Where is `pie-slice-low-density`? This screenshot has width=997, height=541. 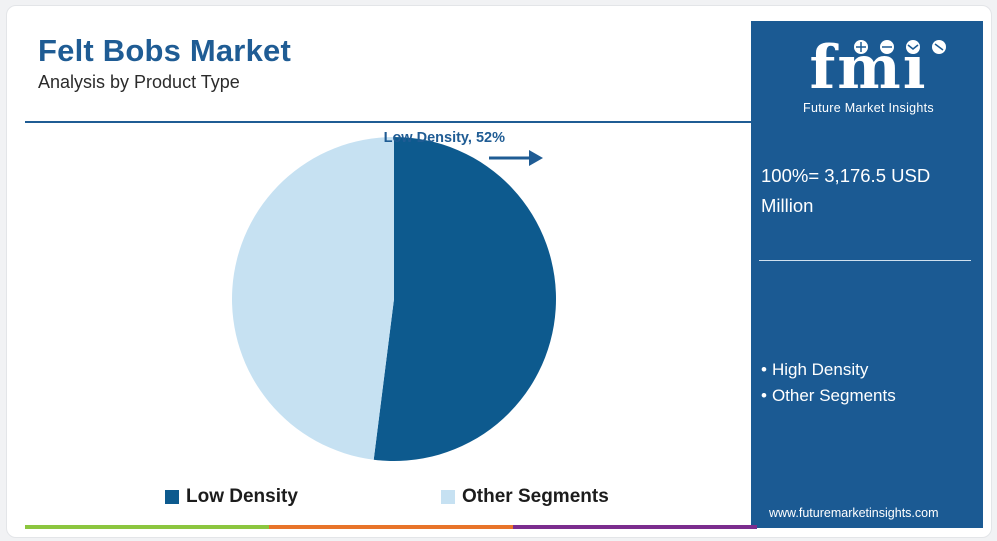 pie-slice-low-density is located at coordinates (464, 299).